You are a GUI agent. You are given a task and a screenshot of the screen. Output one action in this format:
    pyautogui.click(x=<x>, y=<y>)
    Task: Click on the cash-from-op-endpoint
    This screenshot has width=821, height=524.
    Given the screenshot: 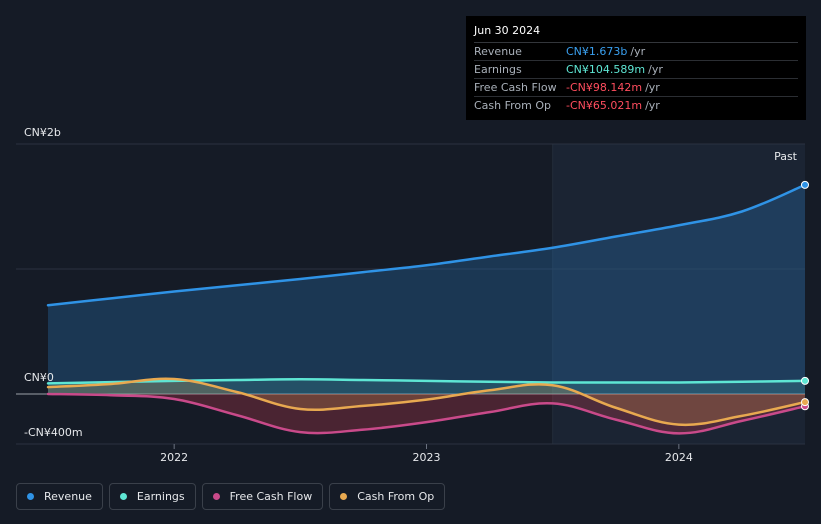 What is the action you would take?
    pyautogui.click(x=805, y=402)
    